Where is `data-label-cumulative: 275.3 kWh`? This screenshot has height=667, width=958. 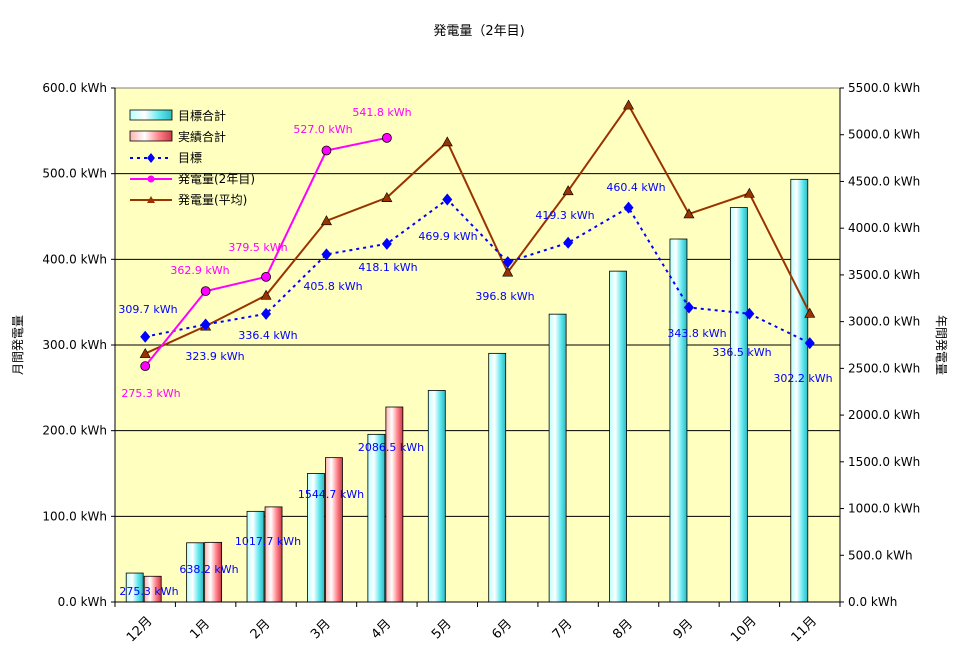
data-label-cumulative: 275.3 kWh is located at coordinates (148, 591).